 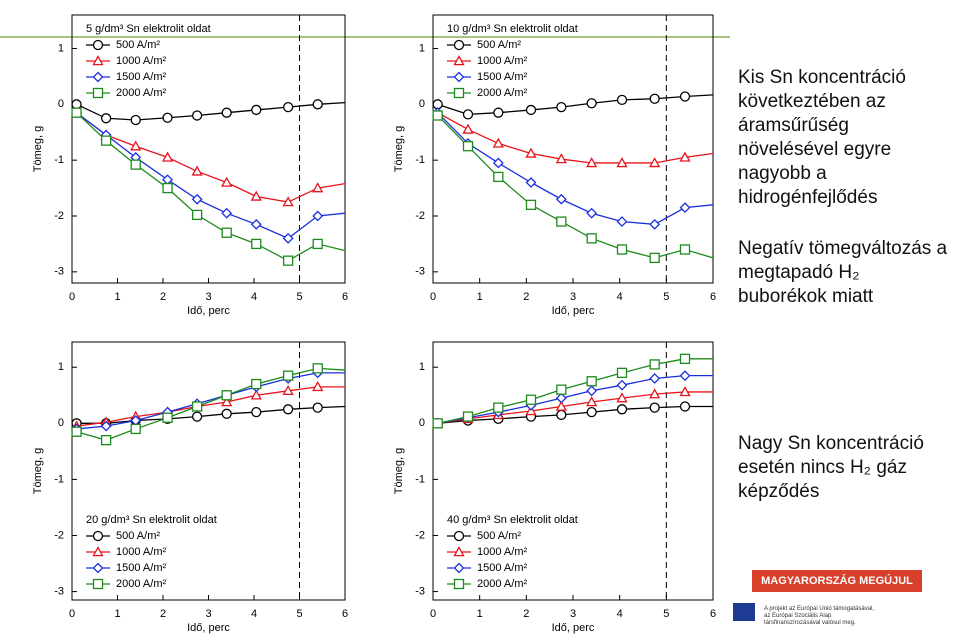 What do you see at coordinates (59, 479) in the screenshot?
I see `y-tick-label: -1` at bounding box center [59, 479].